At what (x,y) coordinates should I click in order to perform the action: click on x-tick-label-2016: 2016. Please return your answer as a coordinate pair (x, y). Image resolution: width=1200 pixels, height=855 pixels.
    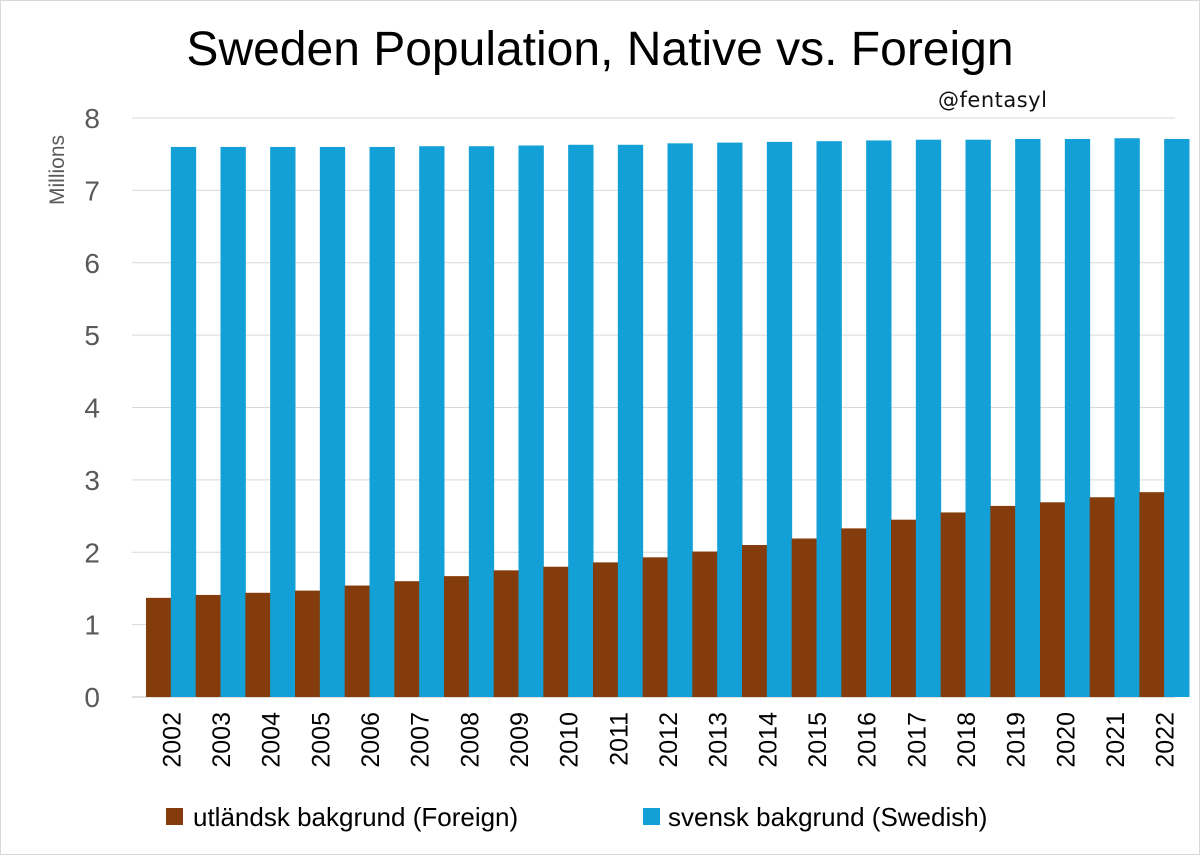
    Looking at the image, I should click on (868, 740).